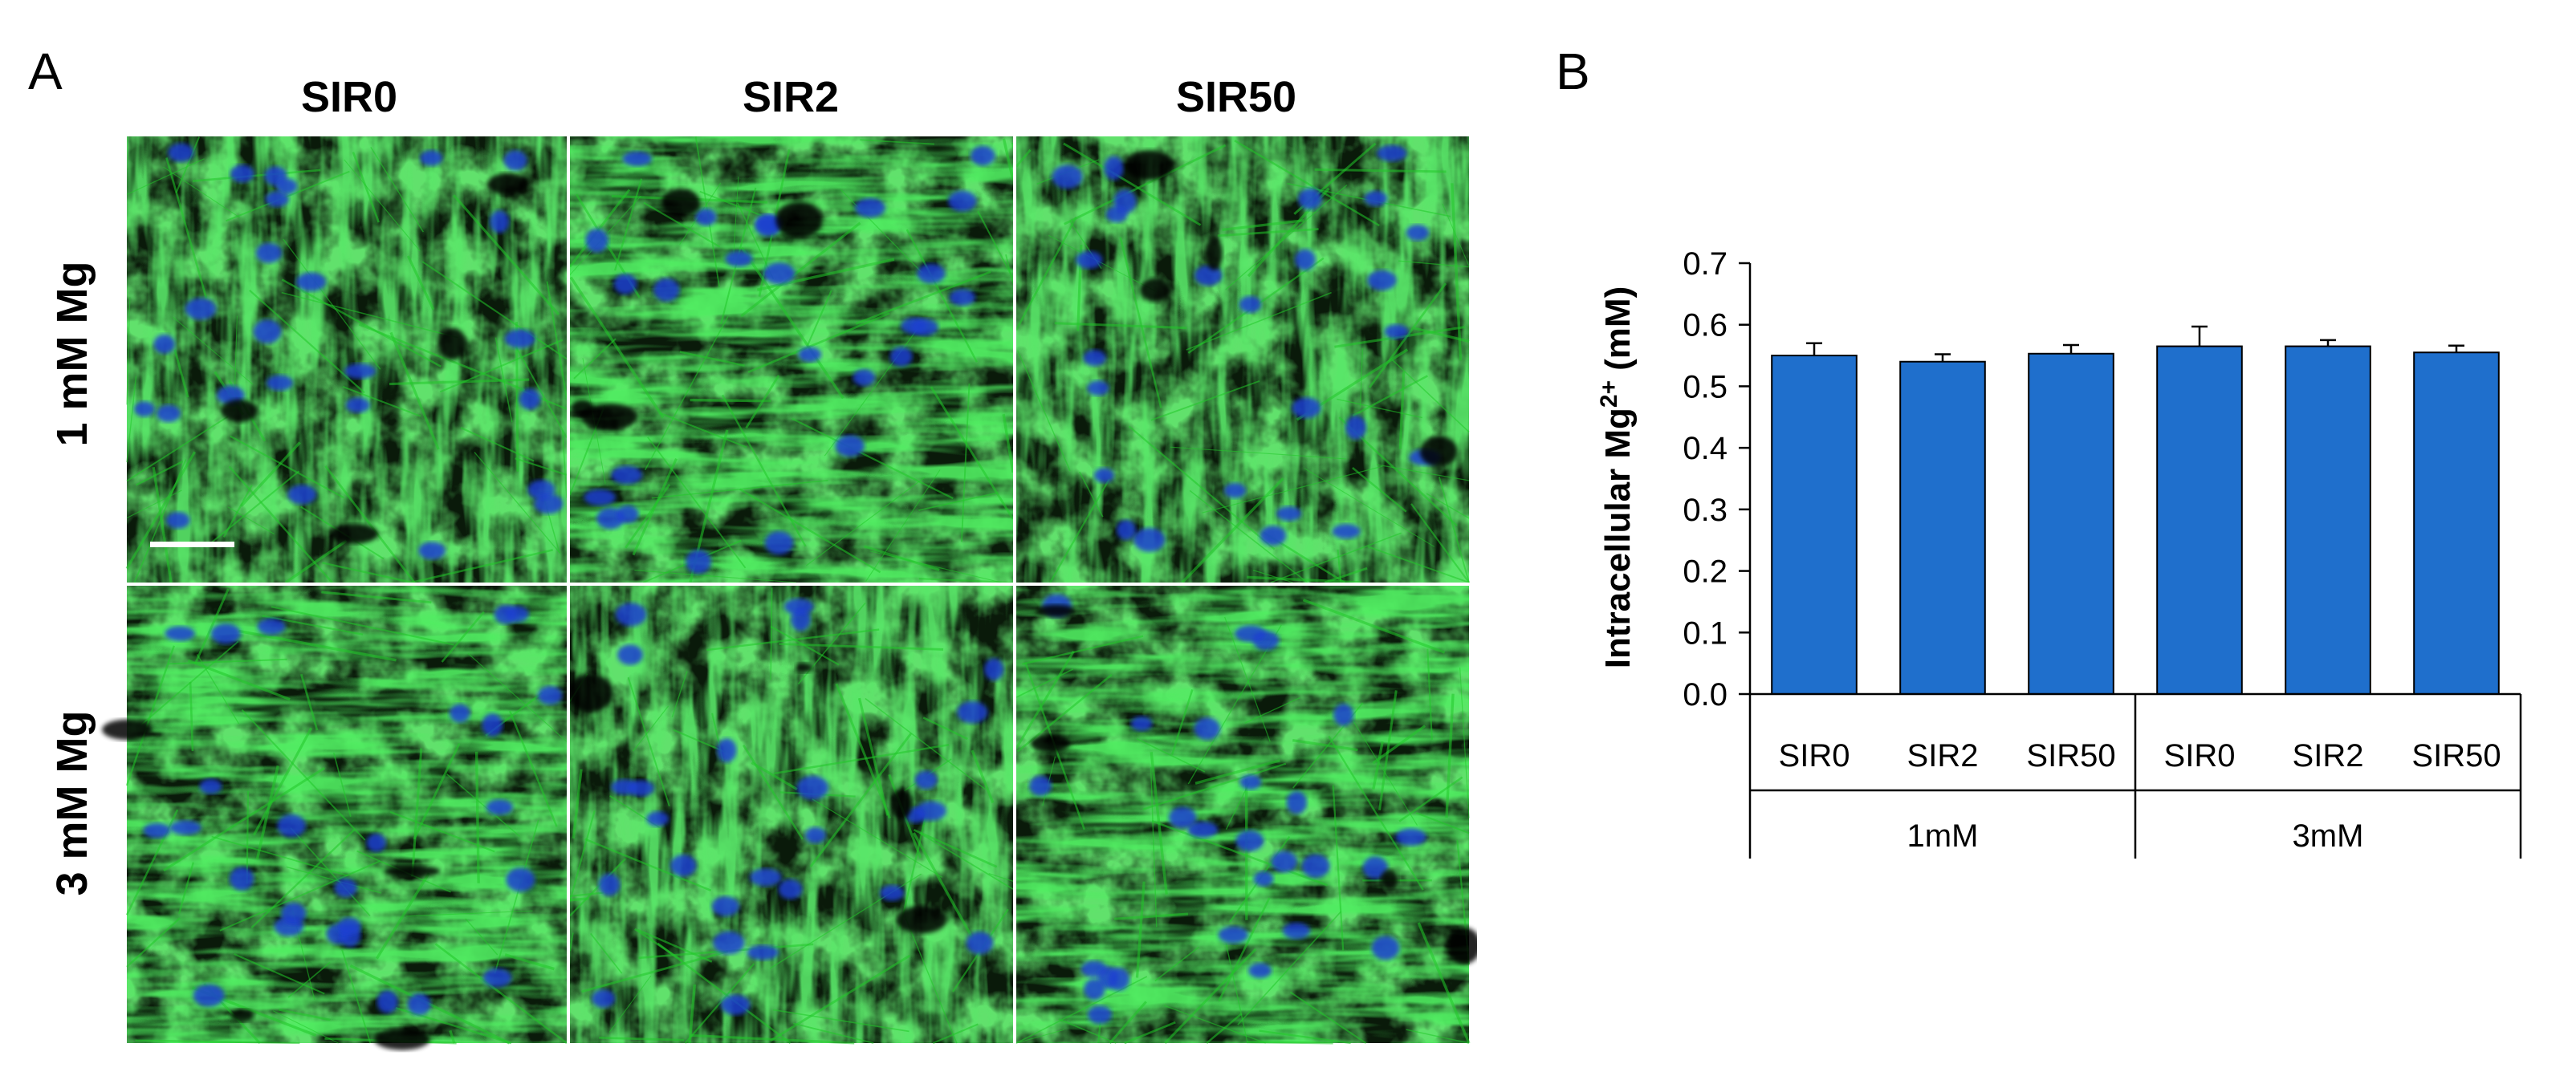  Describe the element at coordinates (1705, 695) in the screenshot. I see `y-tick-label: 0.0` at that location.